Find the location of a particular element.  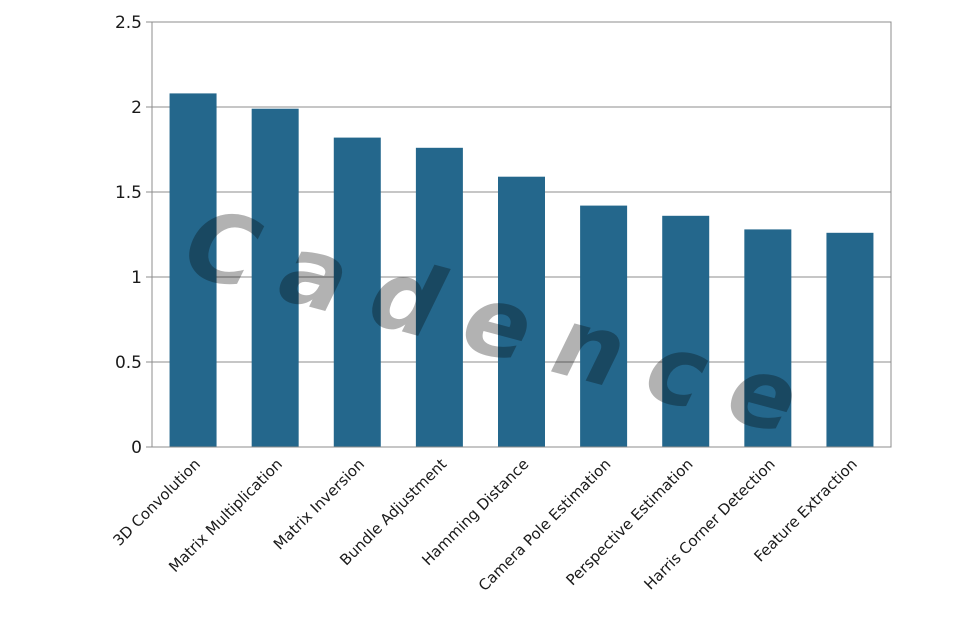

x-category-label: 3D Convolution is located at coordinates (156, 502).